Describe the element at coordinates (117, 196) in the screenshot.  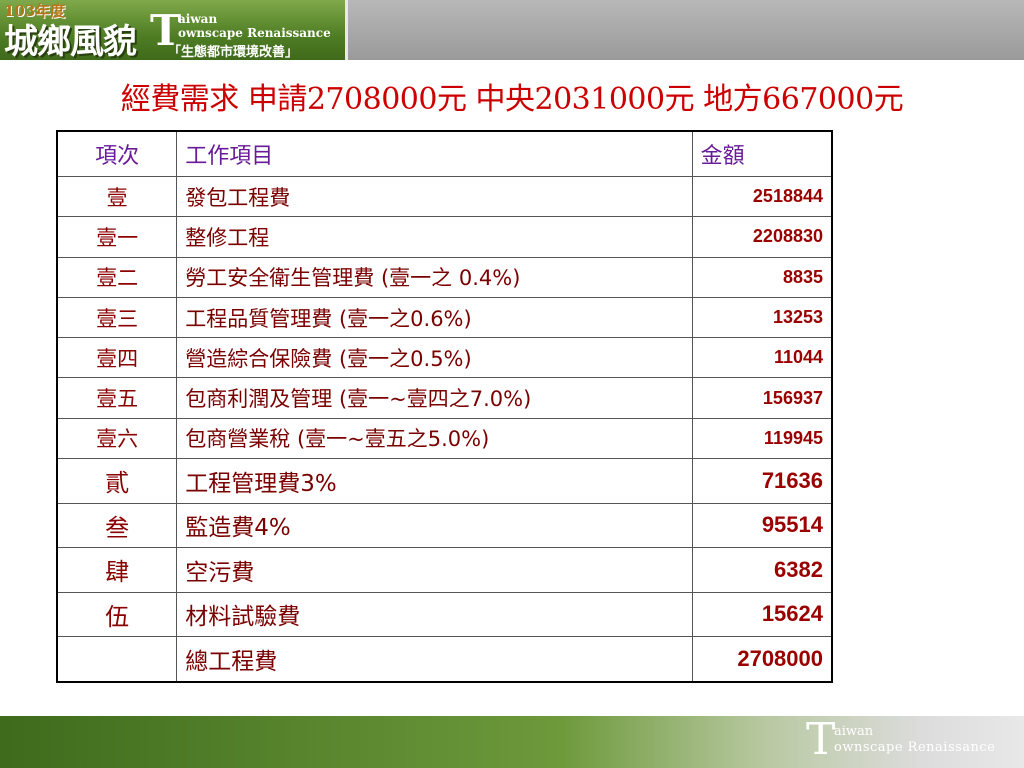
I see `row-index: 壹` at that location.